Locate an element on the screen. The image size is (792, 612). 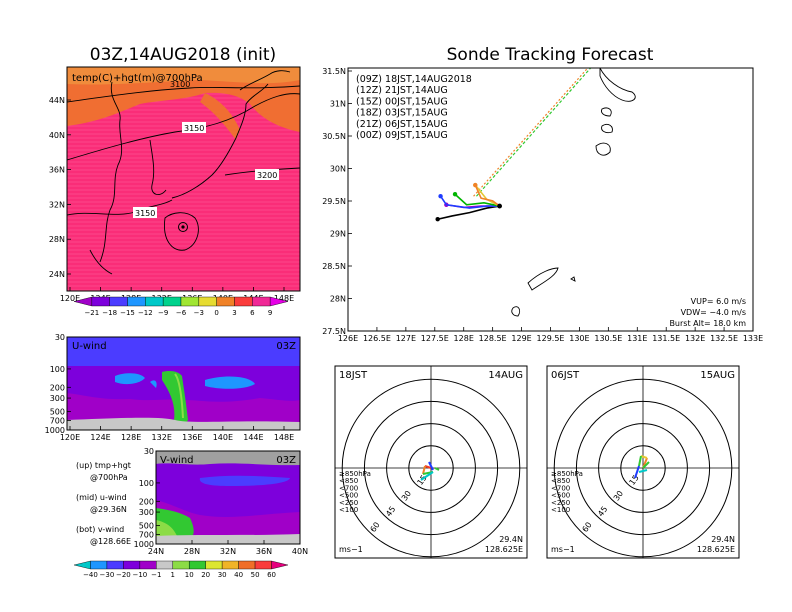
uwind-pressure-label: 500 is located at coordinates (57, 412).